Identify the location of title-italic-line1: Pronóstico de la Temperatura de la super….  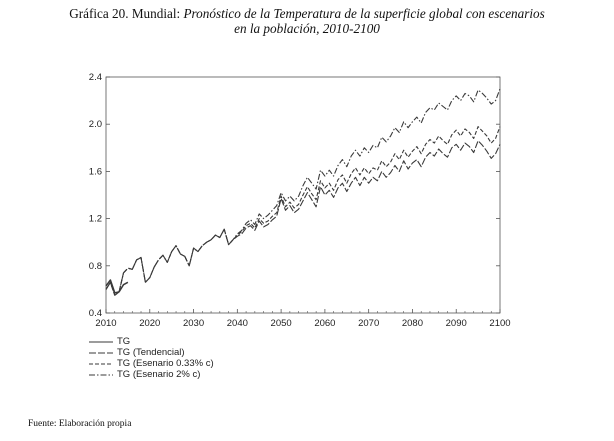
(364, 13).